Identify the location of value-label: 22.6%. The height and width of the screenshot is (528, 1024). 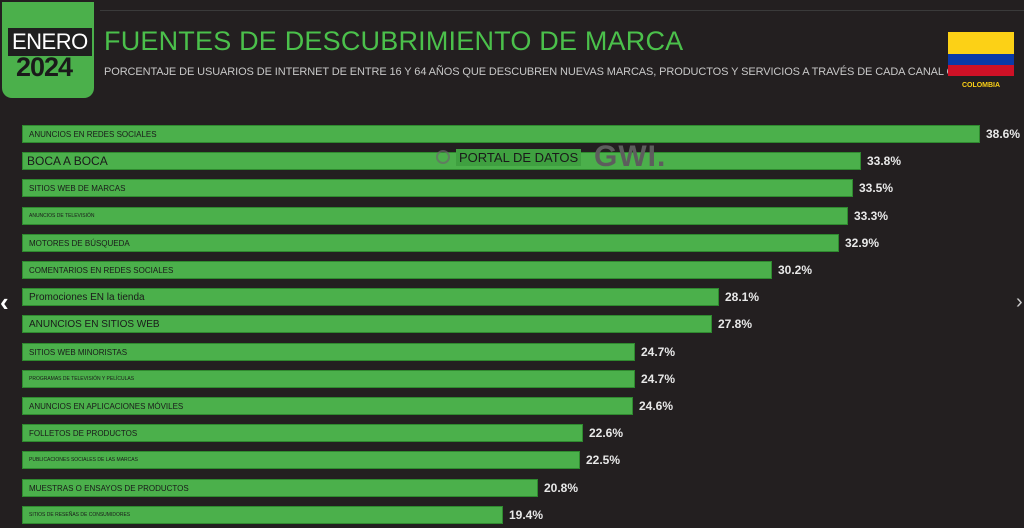
(606, 433).